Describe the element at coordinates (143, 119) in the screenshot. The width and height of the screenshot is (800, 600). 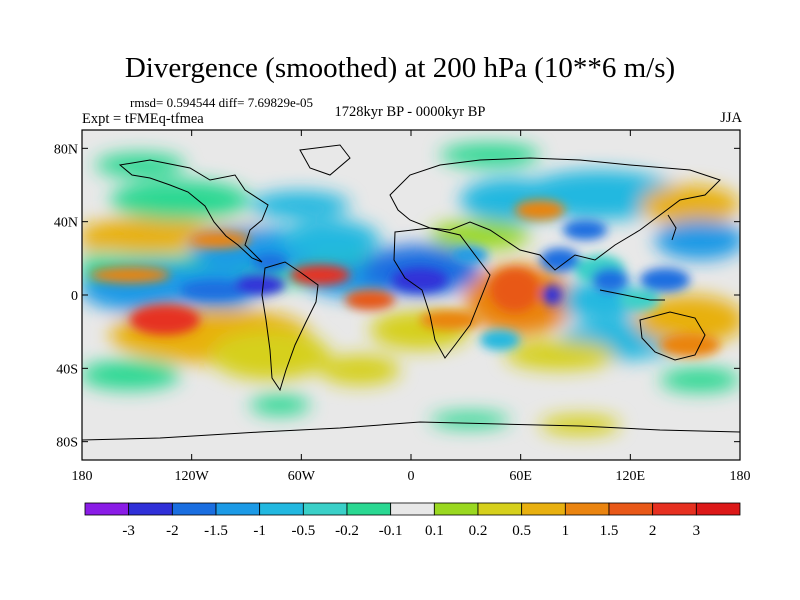
I see `experiment-label: Expt = tFMEq-tfmea` at that location.